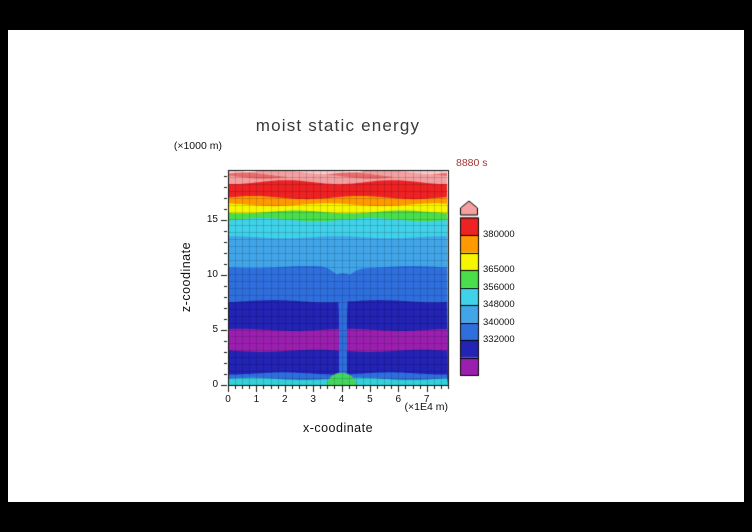 The height and width of the screenshot is (532, 752). Describe the element at coordinates (499, 322) in the screenshot. I see `colorbar-label: 340000` at that location.